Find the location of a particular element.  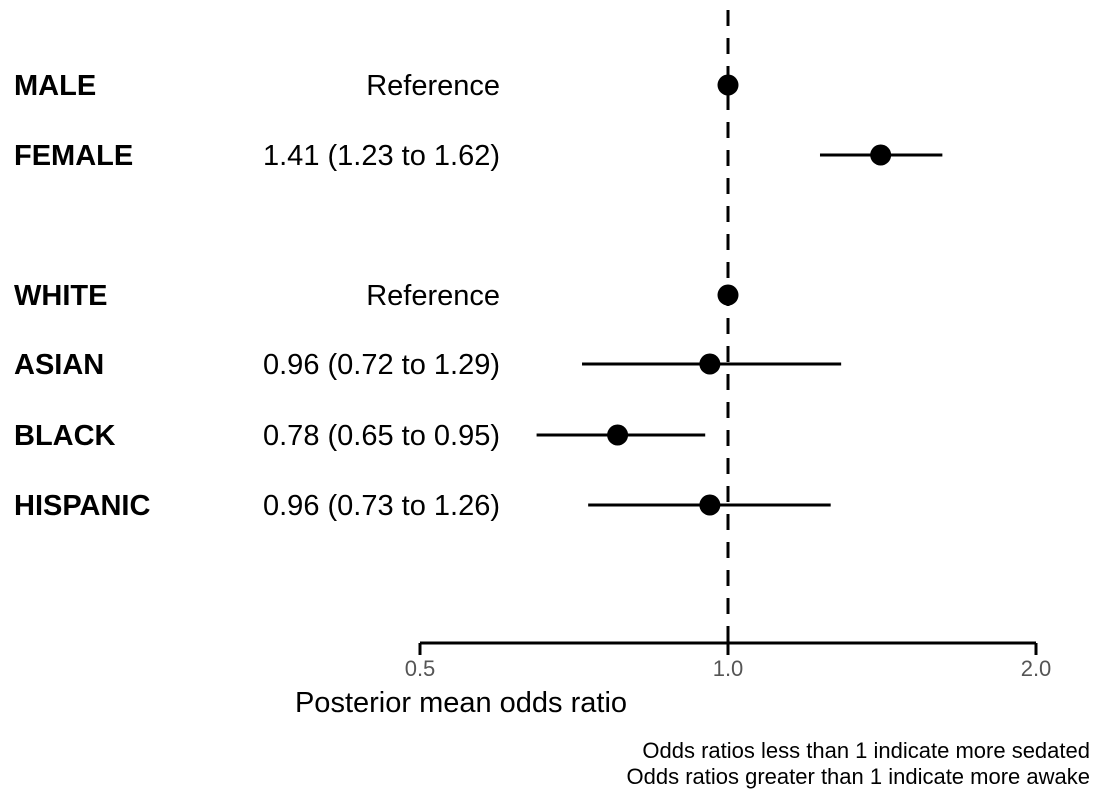

row-estimate-hispanic: 0.96 (0.73 to 1.26) is located at coordinates (381, 506).